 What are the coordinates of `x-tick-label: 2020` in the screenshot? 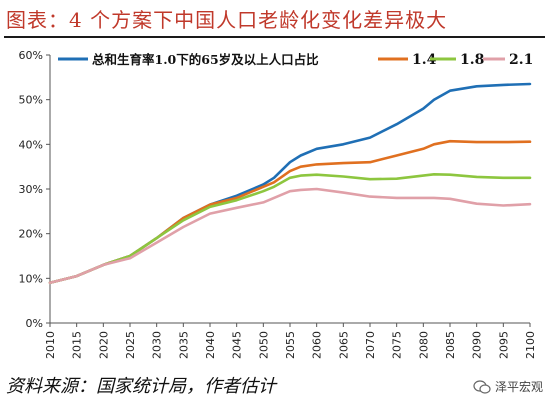 It's located at (103, 345).